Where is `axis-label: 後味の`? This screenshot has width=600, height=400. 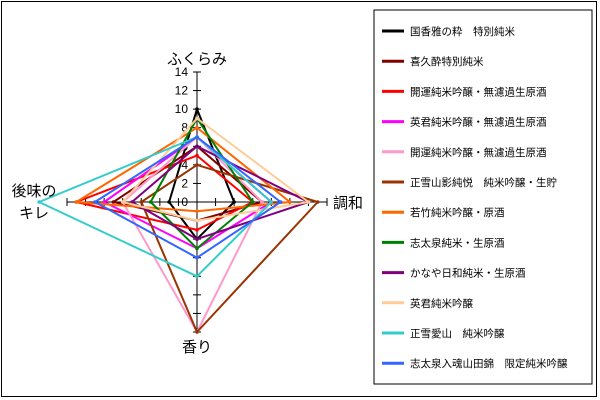
axis-label: 後味の is located at coordinates (33, 191).